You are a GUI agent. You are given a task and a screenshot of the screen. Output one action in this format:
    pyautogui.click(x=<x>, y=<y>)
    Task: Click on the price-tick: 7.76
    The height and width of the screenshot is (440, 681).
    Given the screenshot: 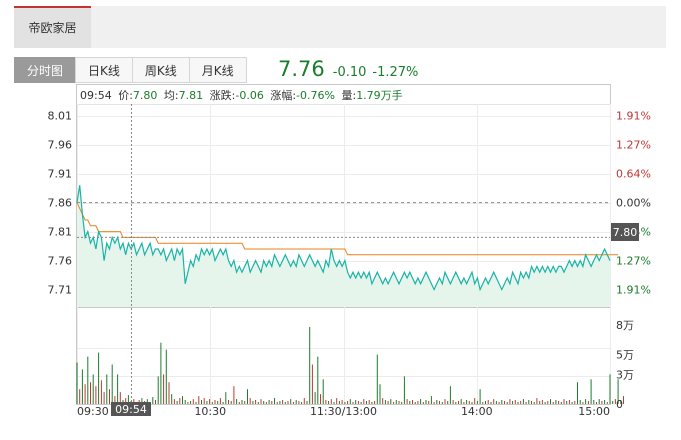 What is the action you would take?
    pyautogui.click(x=60, y=261)
    